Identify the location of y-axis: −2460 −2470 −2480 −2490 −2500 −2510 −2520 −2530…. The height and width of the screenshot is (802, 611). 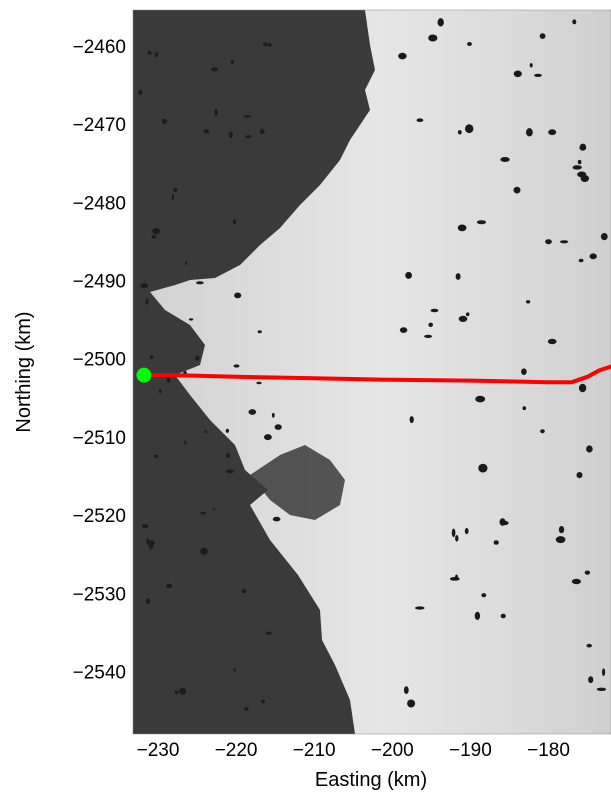
(99, 360).